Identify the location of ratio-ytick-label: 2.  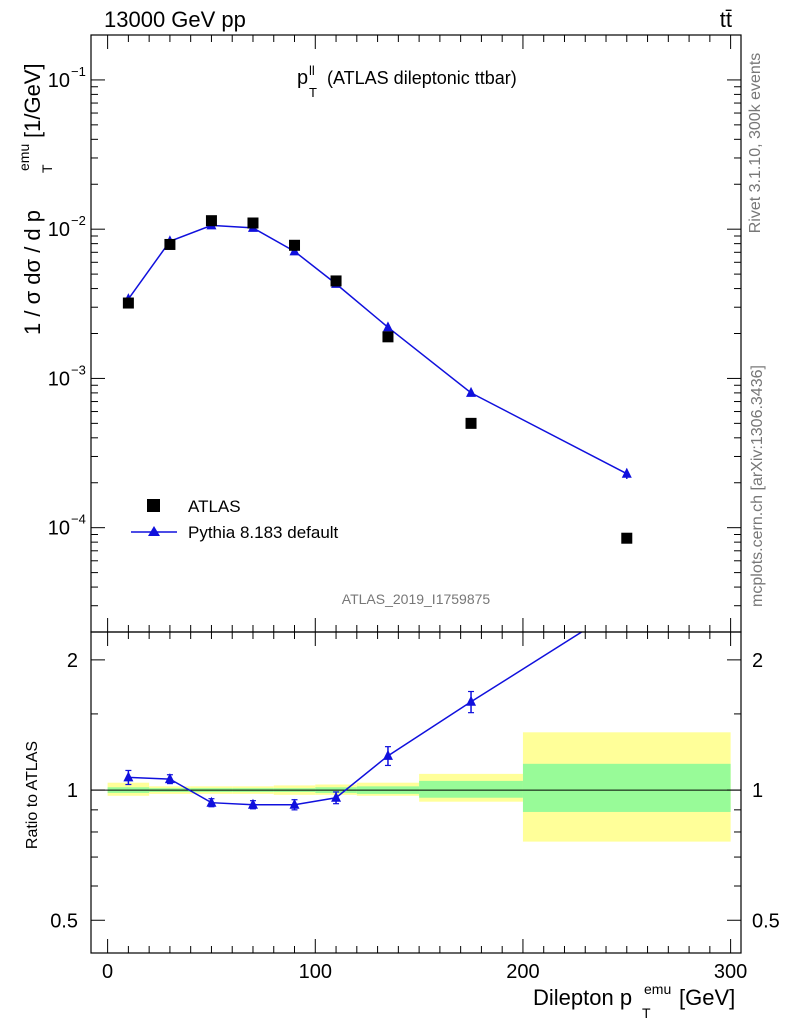
(72, 661).